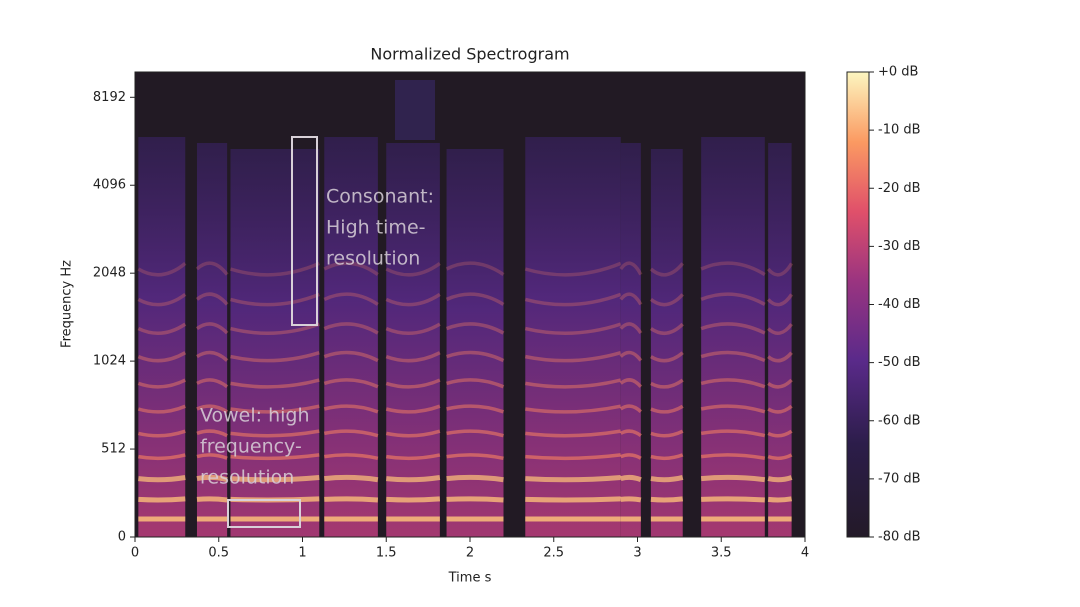 The image size is (1080, 607). Describe the element at coordinates (899, 246) in the screenshot. I see `colorbar-tick-label: -30 dB` at that location.